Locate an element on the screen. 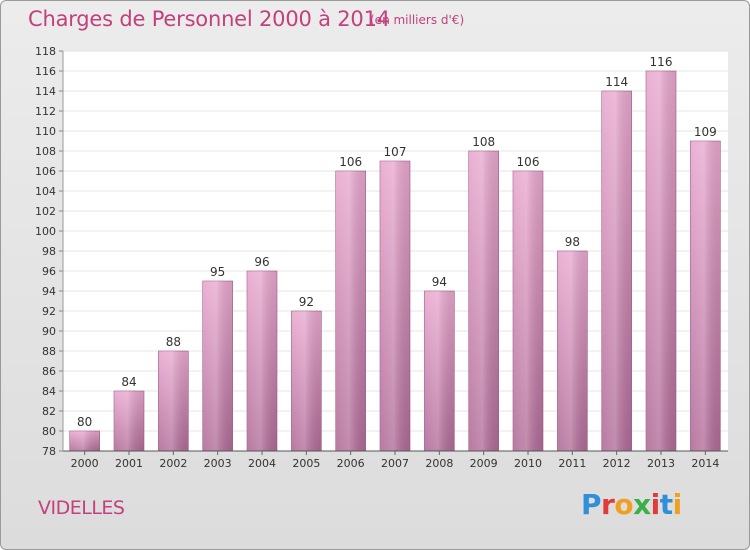 This screenshot has width=750, height=550. y-tick-label: 80 is located at coordinates (49, 431).